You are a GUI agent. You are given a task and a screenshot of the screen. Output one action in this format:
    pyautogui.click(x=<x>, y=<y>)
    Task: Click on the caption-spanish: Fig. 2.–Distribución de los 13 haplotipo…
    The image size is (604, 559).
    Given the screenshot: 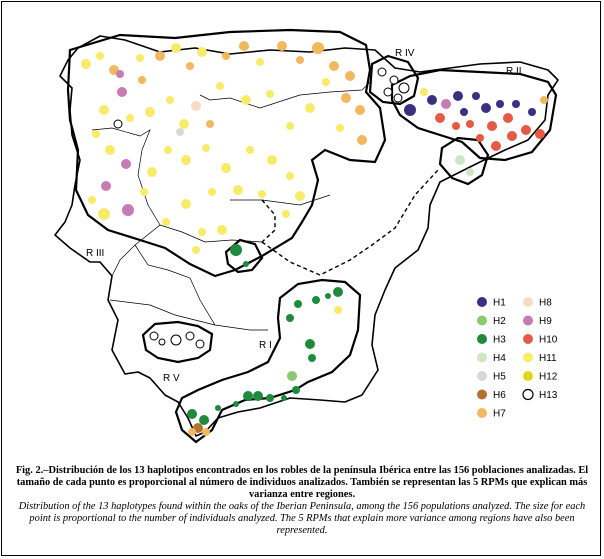 What is the action you would take?
    pyautogui.click(x=302, y=482)
    